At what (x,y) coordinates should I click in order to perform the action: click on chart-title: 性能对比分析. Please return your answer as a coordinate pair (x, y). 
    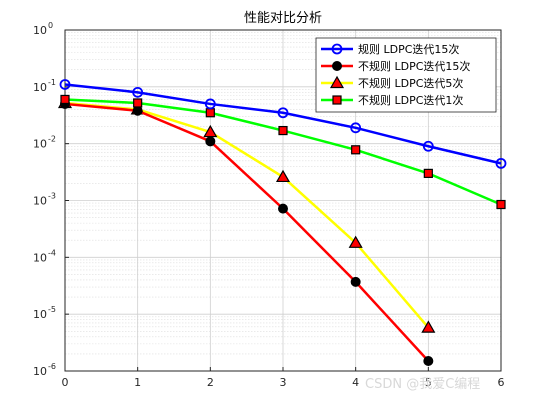
    Looking at the image, I should click on (283, 18).